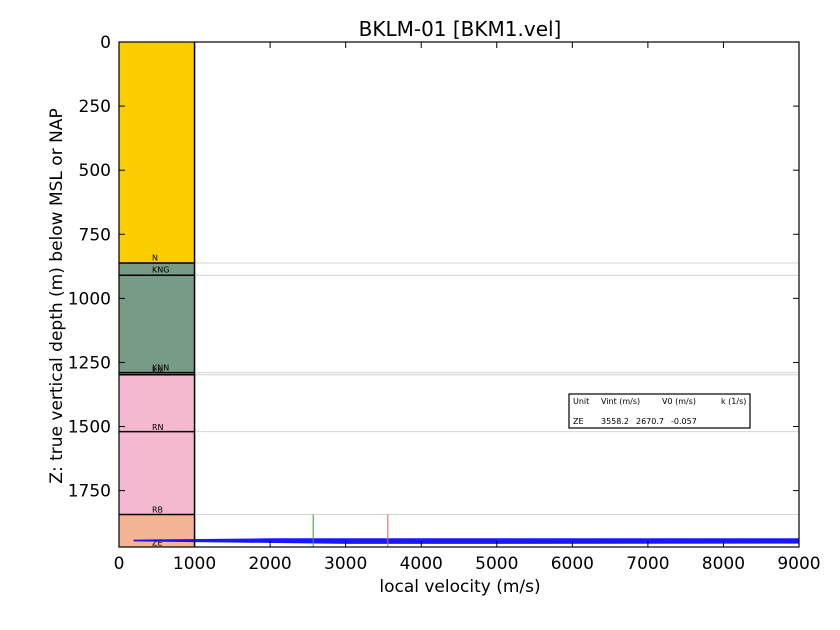  What do you see at coordinates (650, 421) in the screenshot?
I see `interval-table-cell: 2670.7` at bounding box center [650, 421].